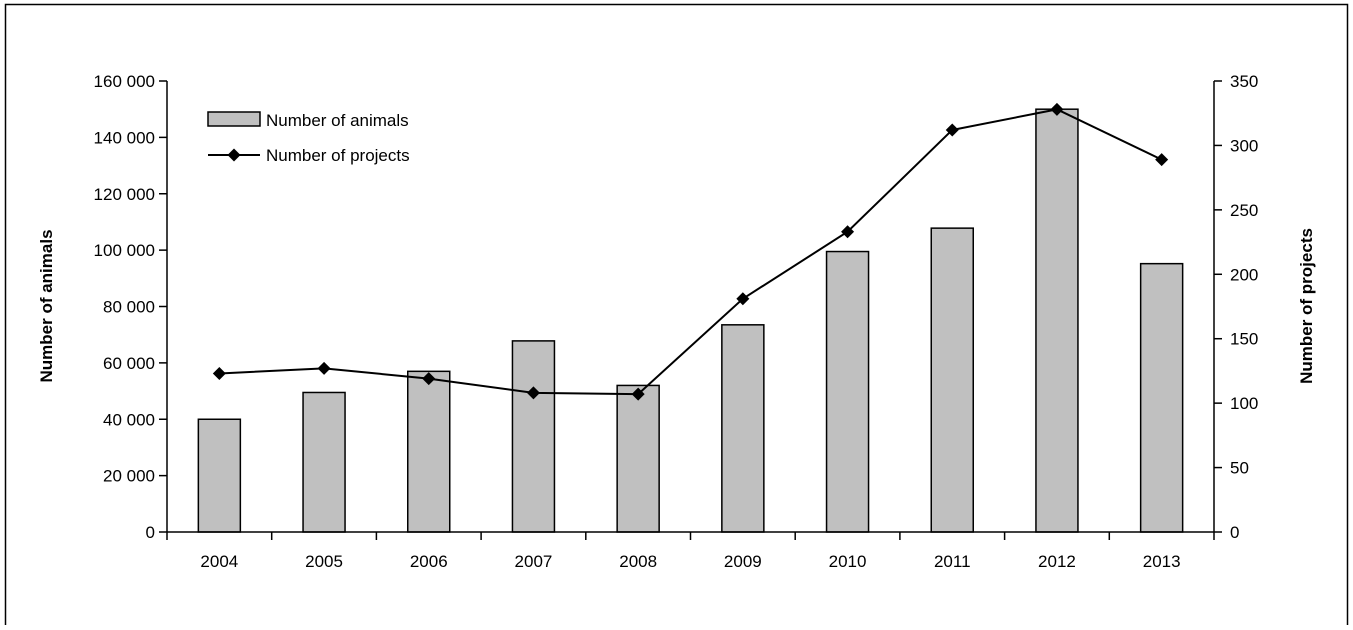  I want to click on x-tick-label: 2004, so click(219, 561).